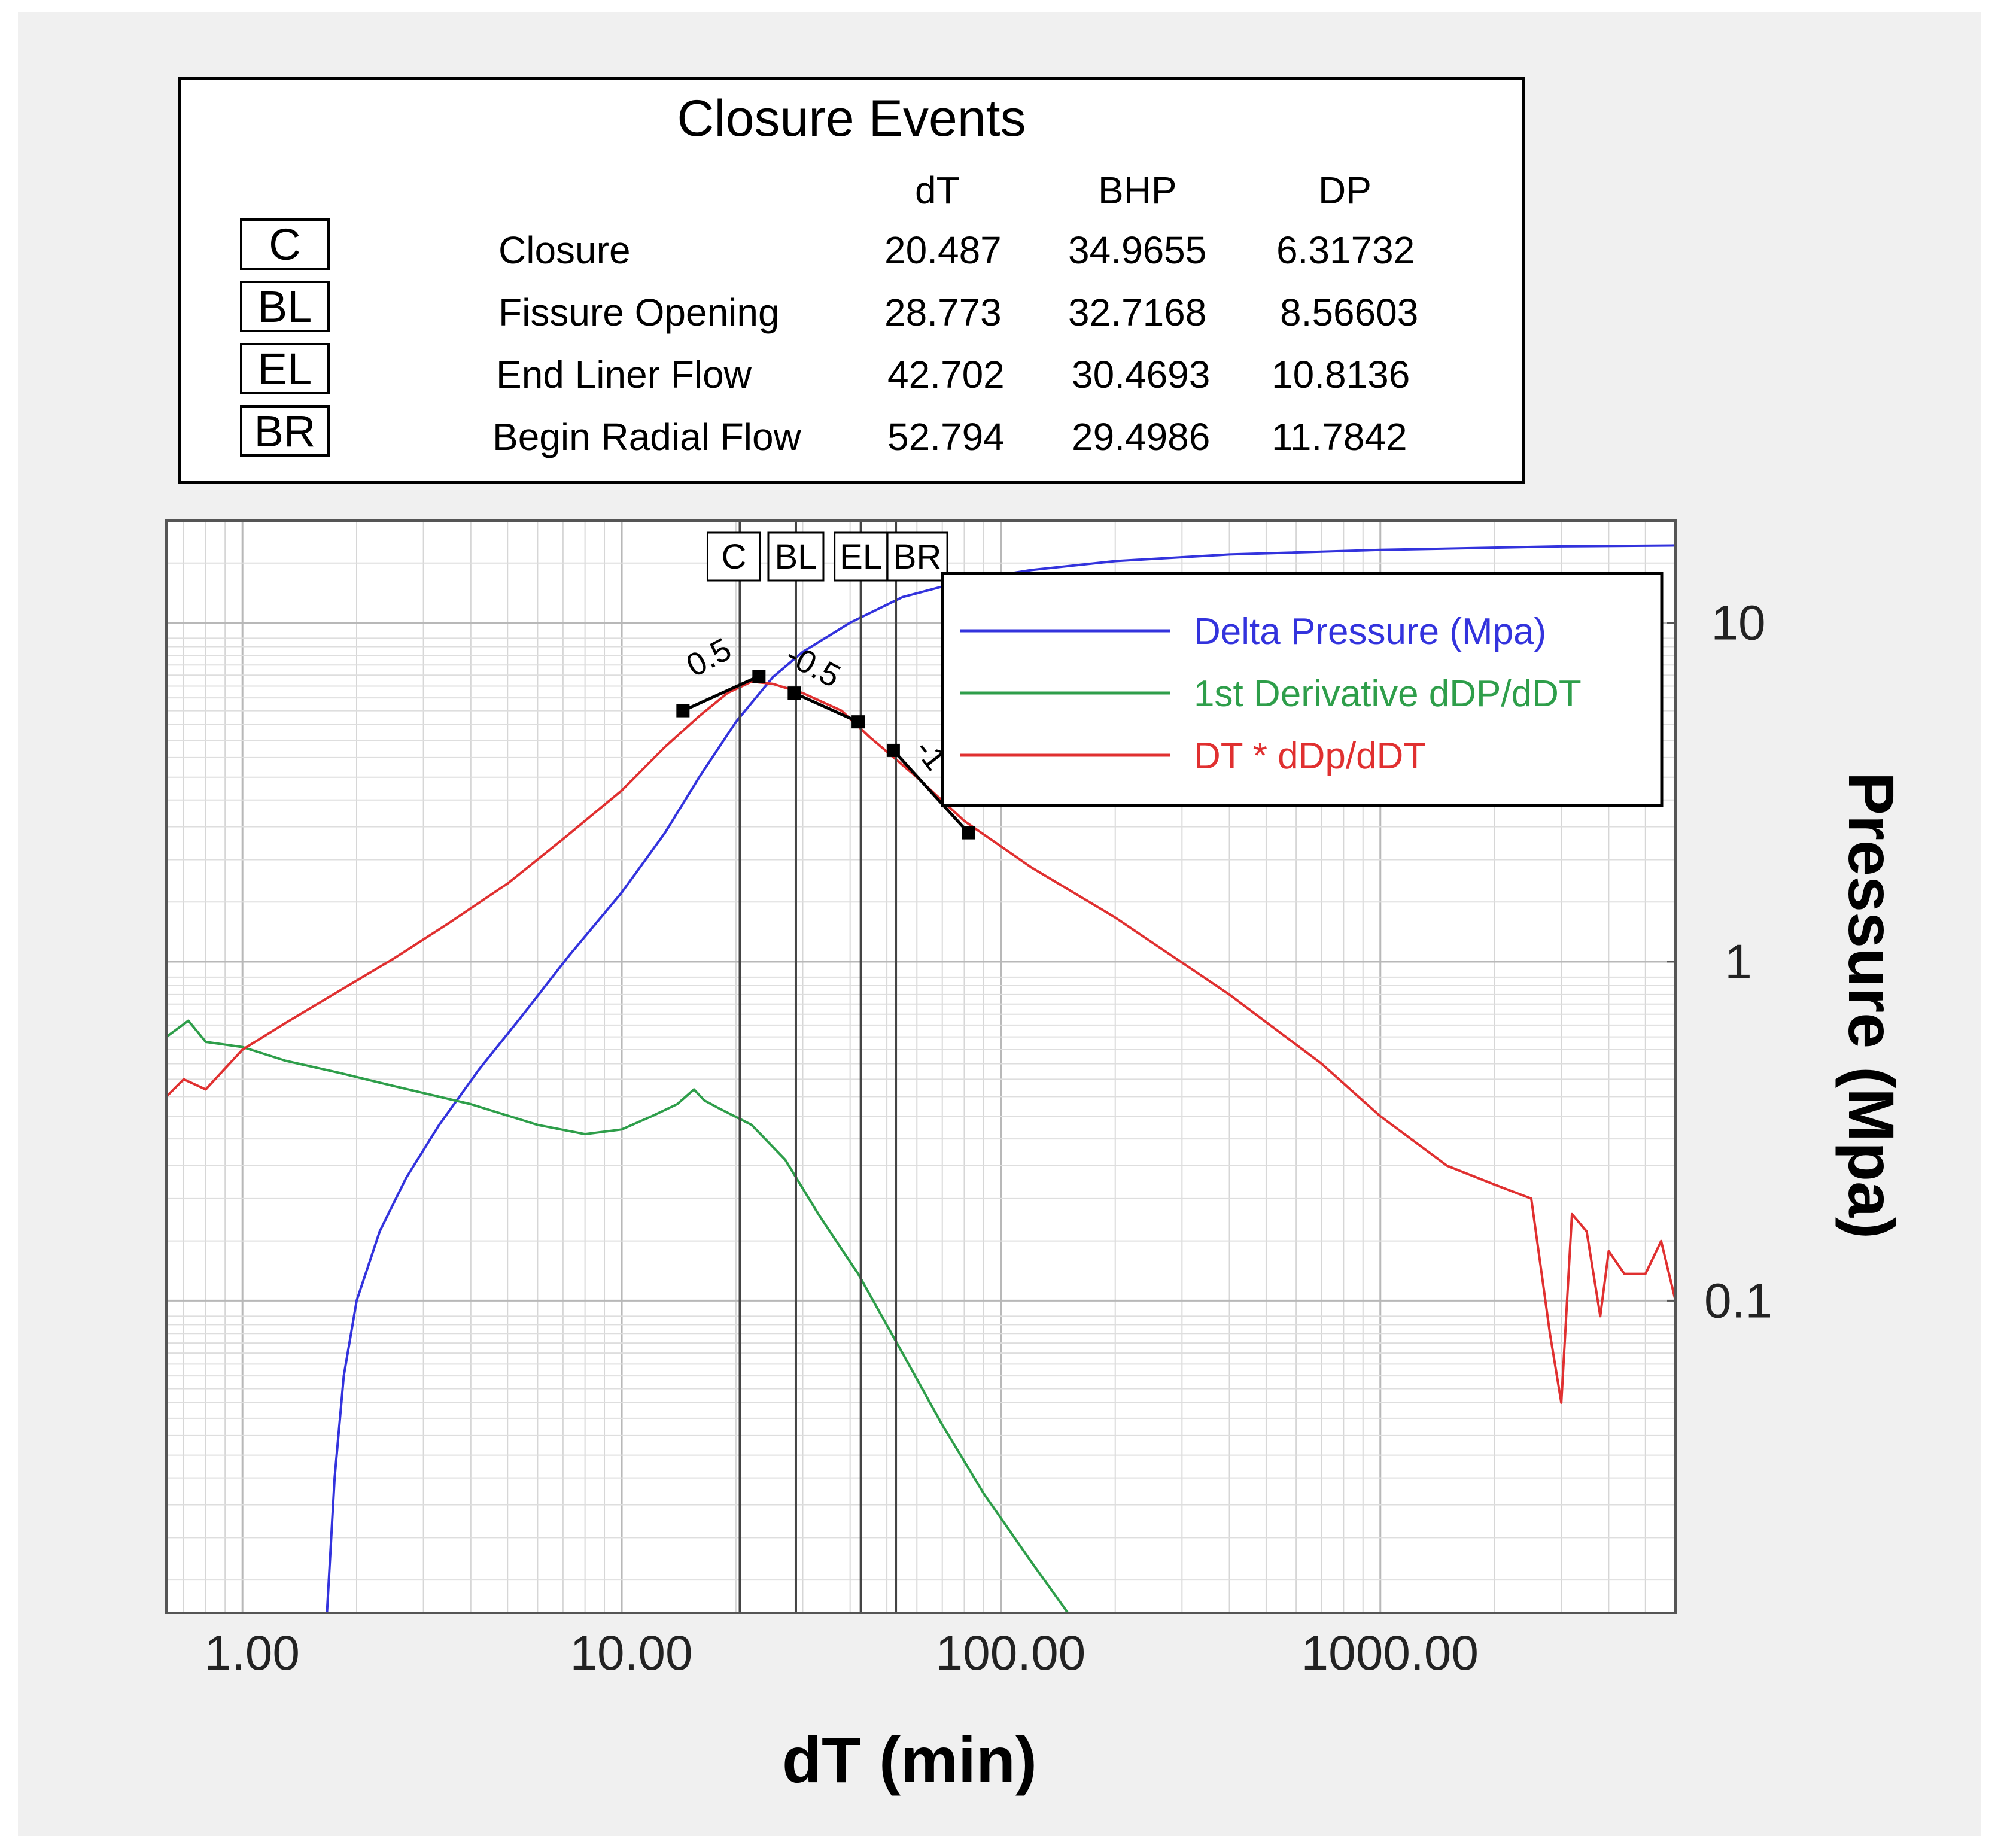 The height and width of the screenshot is (1848, 1998). I want to click on legend-label: Delta Pressure (Mpa), so click(1370, 632).